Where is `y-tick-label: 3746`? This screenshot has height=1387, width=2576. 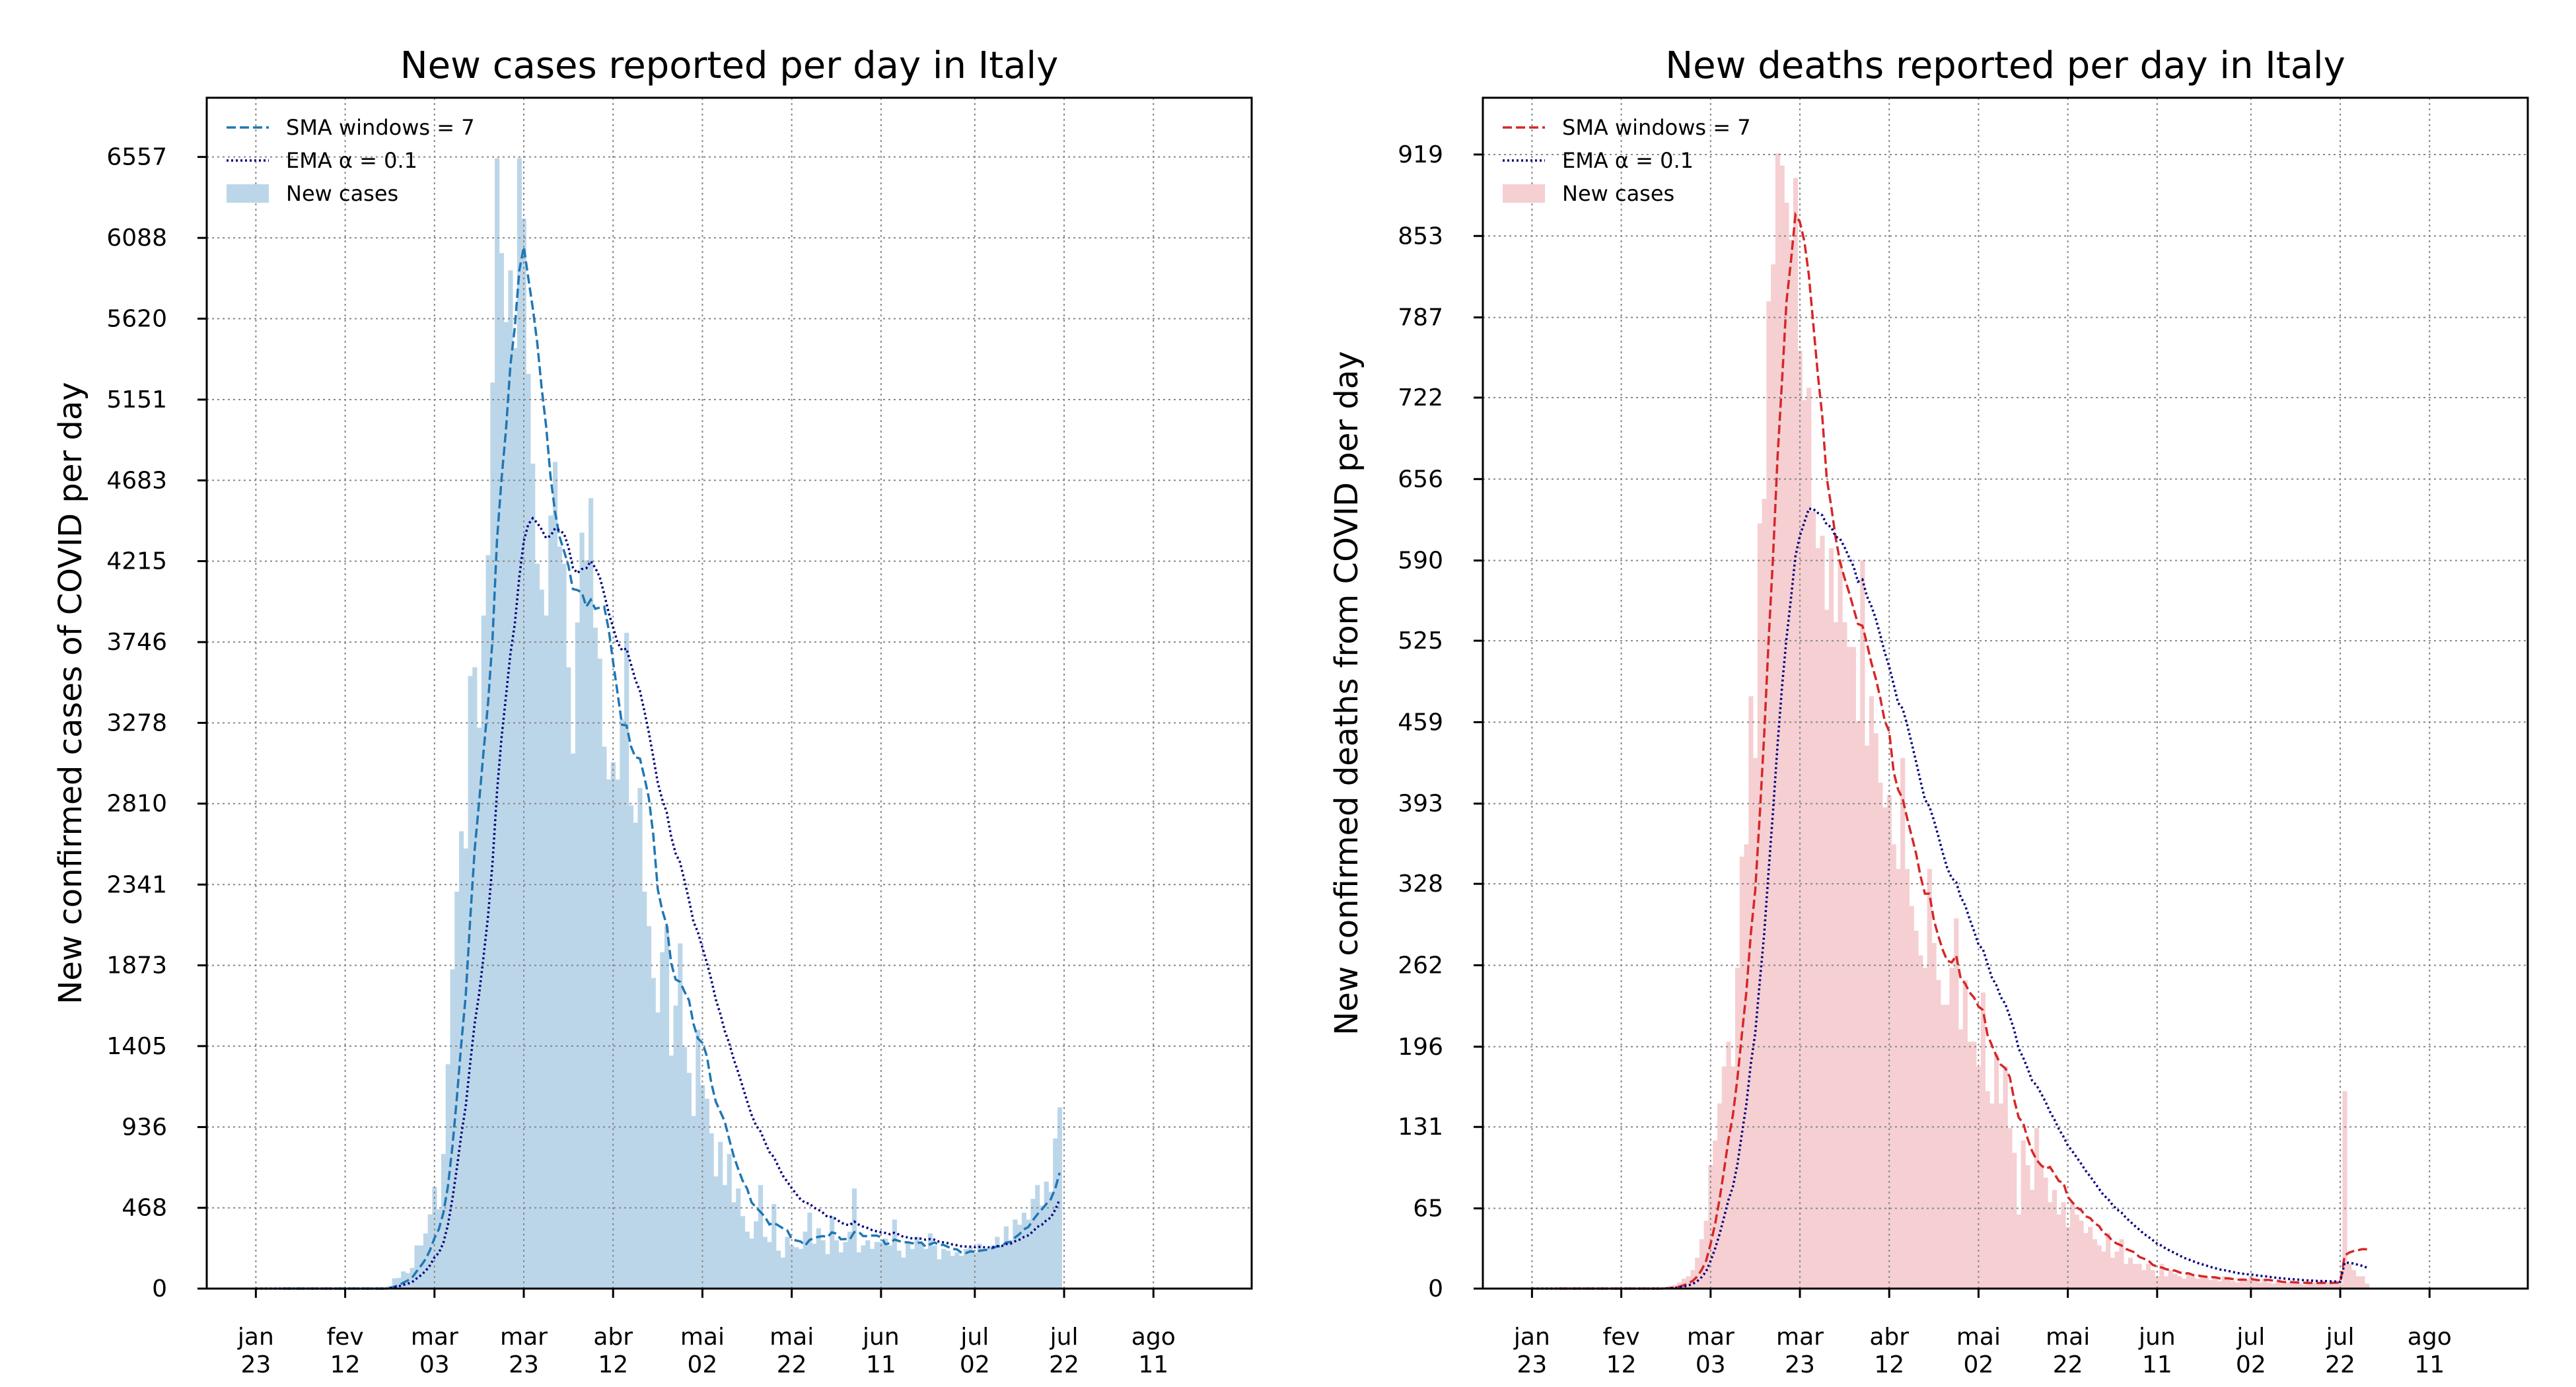 y-tick-label: 3746 is located at coordinates (137, 642).